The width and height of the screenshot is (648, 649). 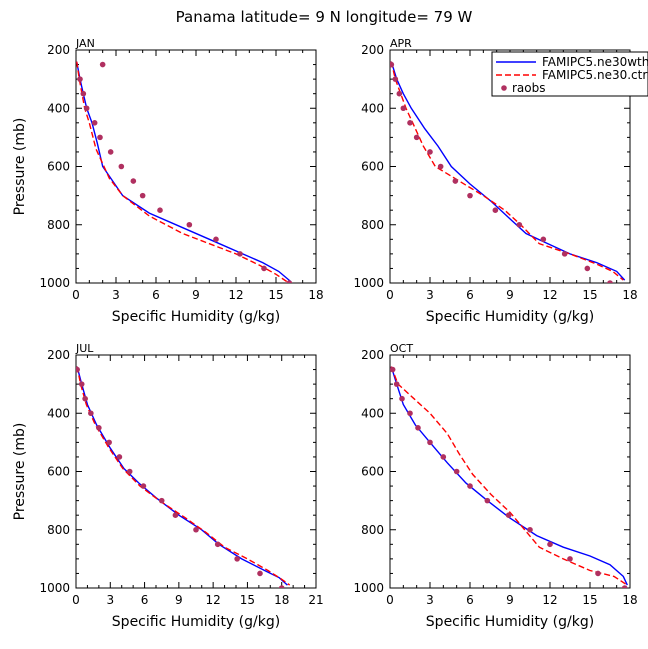 I want to click on legend-label: FAMIPC5.ne30wthr, so click(x=595, y=62).